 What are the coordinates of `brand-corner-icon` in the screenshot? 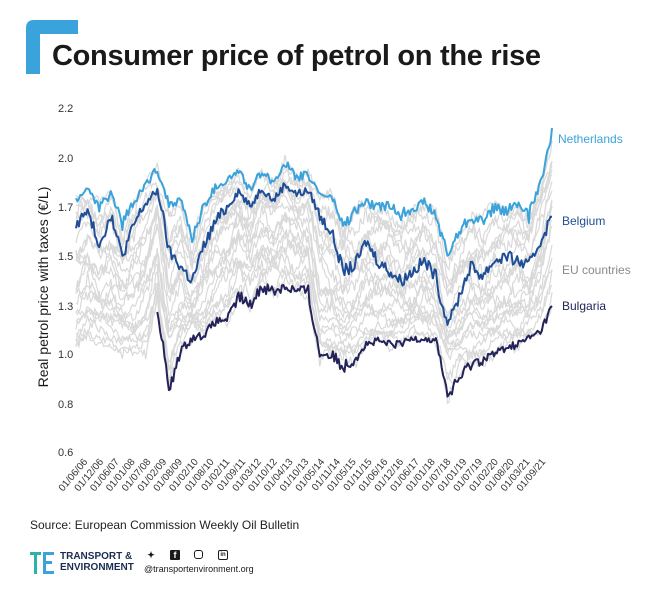 It's located at (52, 47).